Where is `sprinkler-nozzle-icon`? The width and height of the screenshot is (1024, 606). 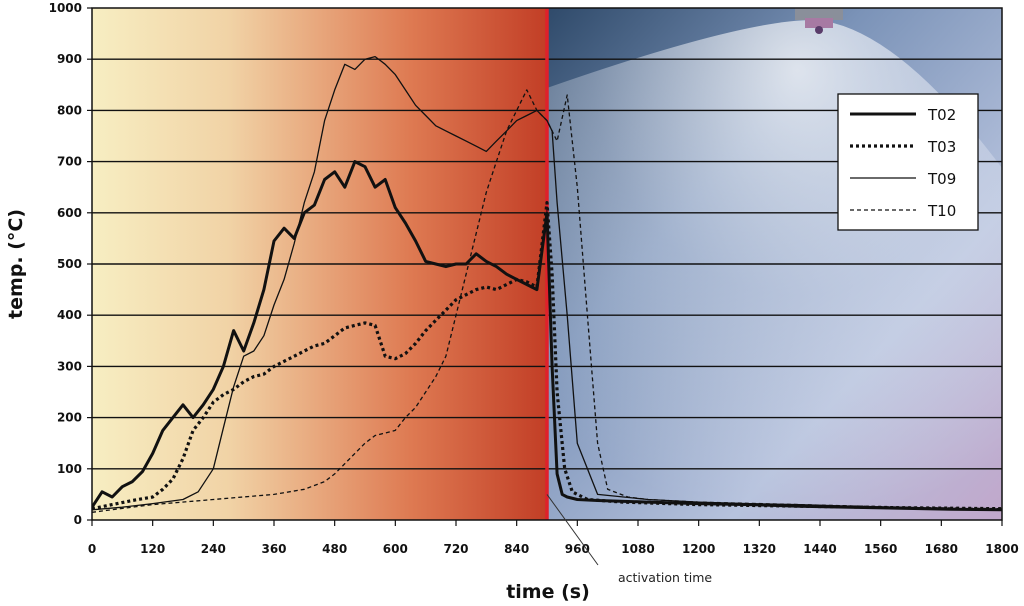
sprinkler-nozzle-icon is located at coordinates (819, 21).